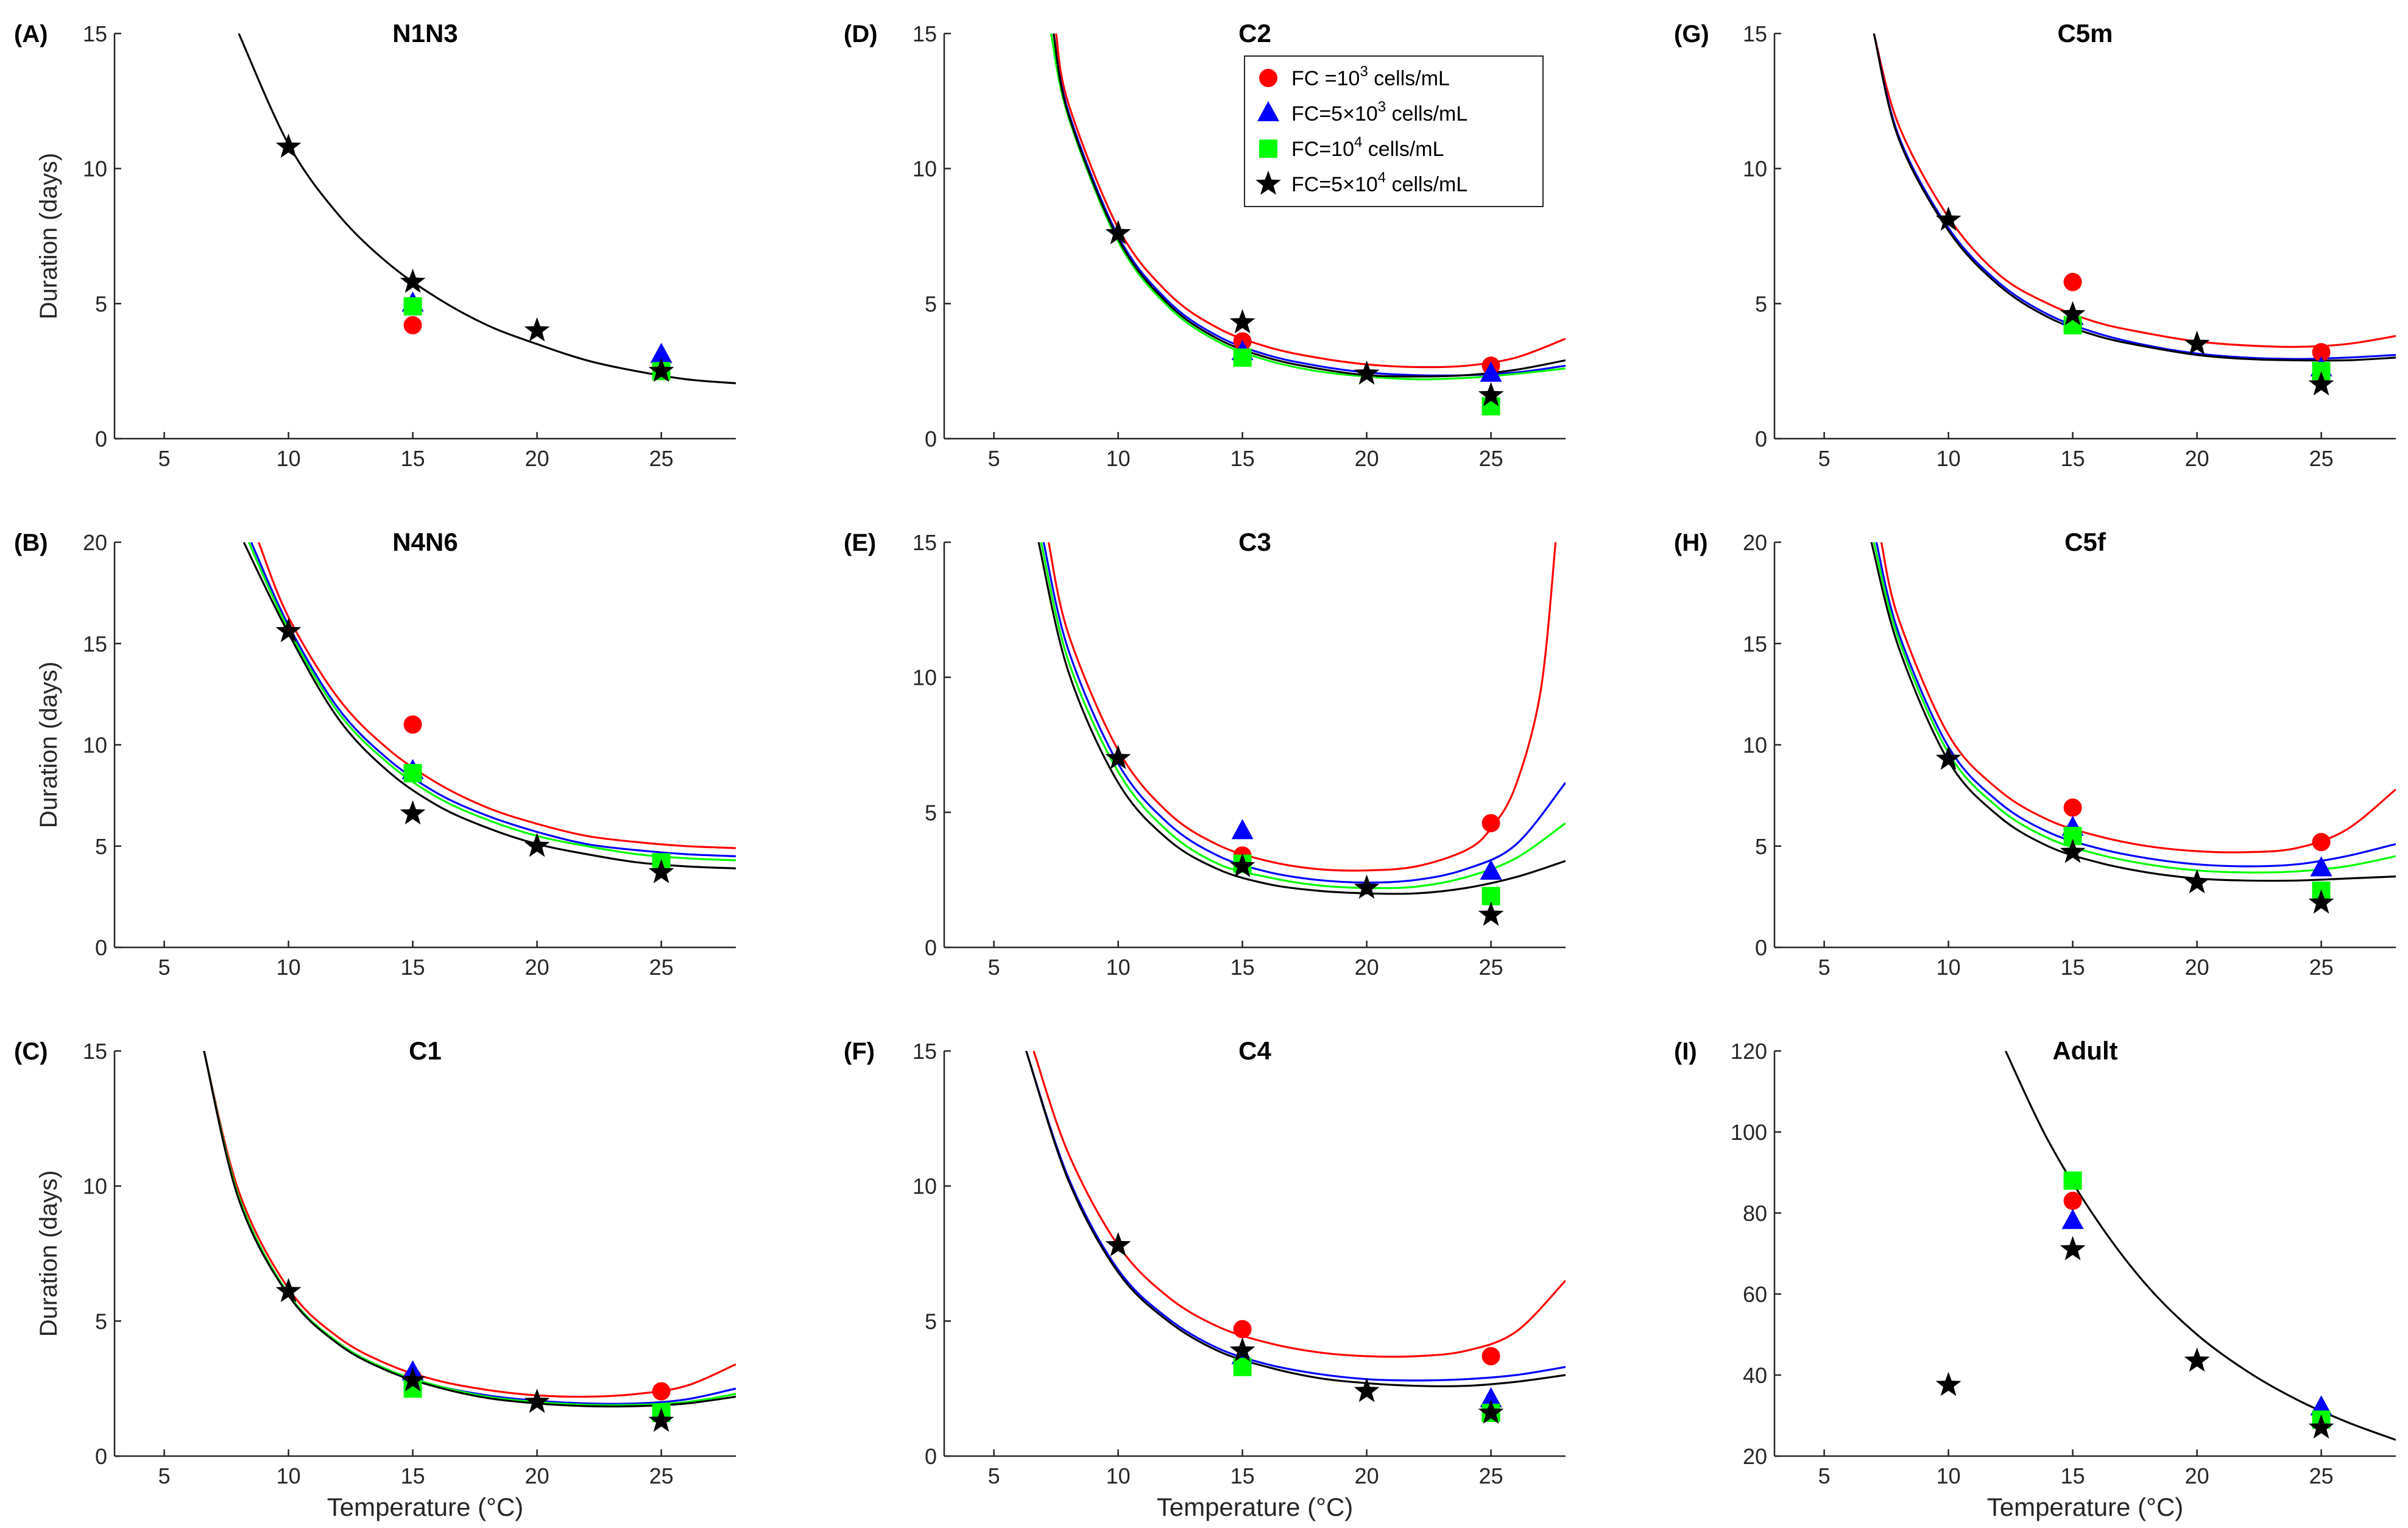  What do you see at coordinates (424, 542) in the screenshot?
I see `panel-title: N4N6` at bounding box center [424, 542].